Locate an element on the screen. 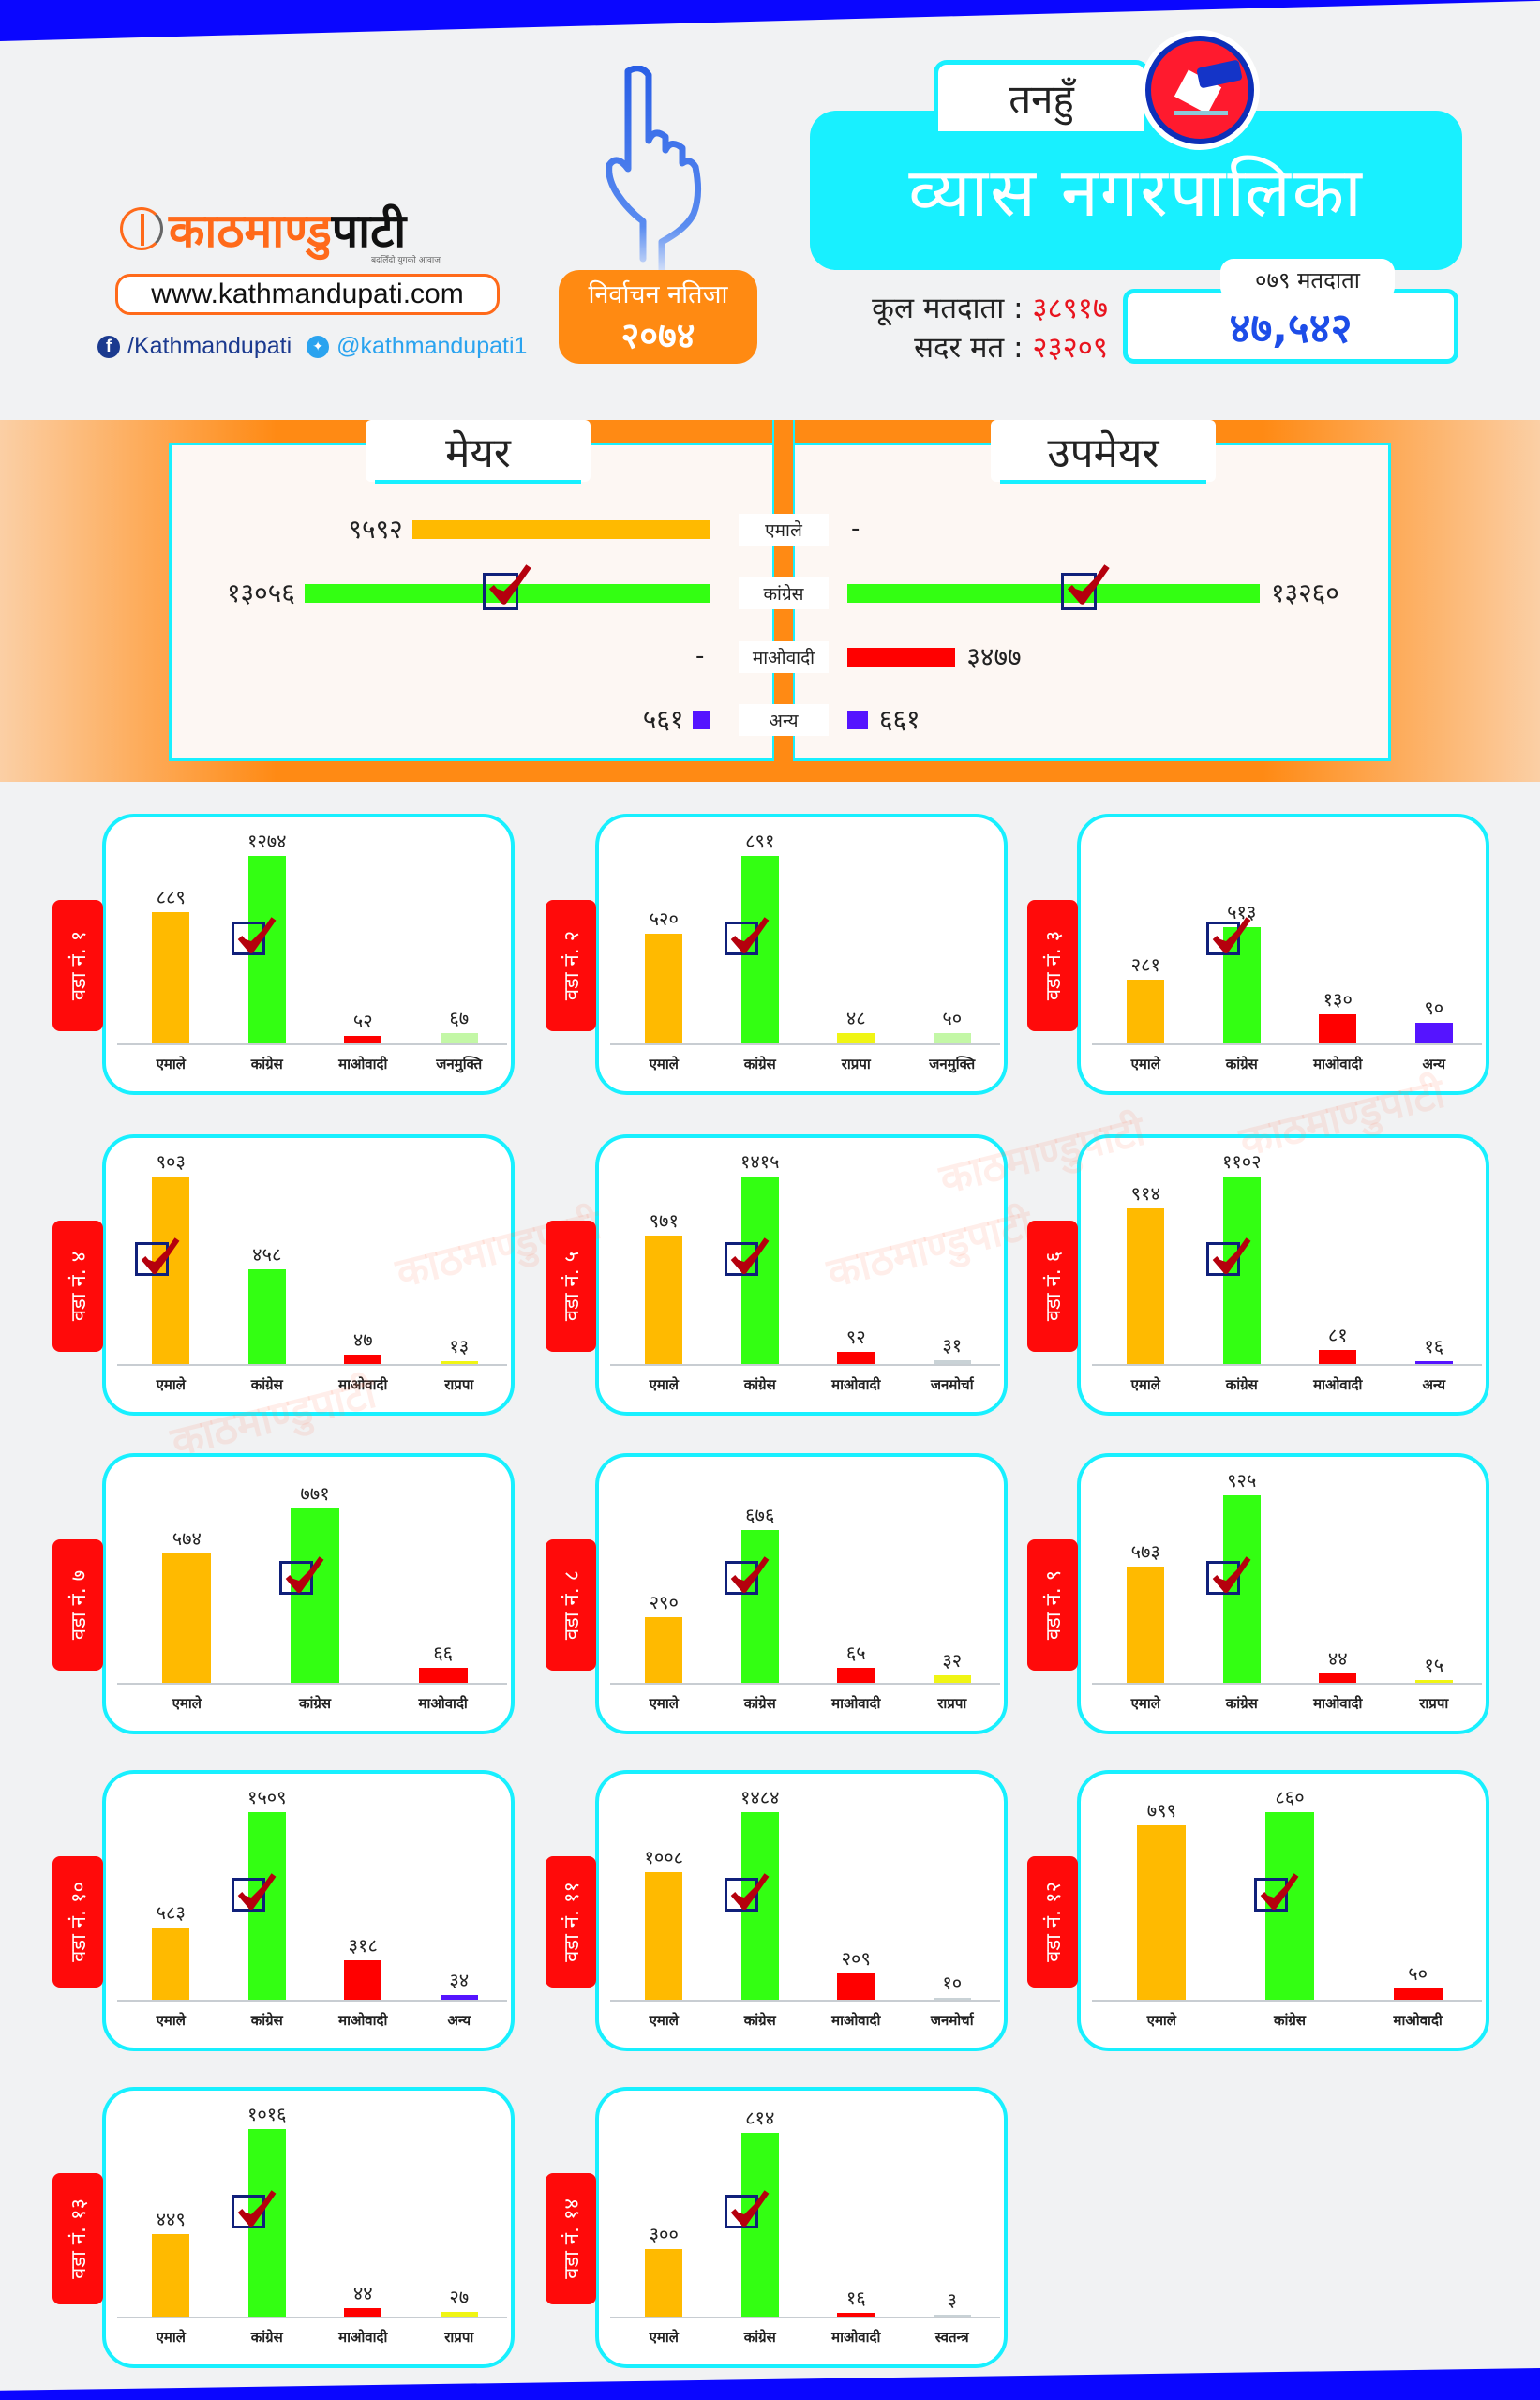 The image size is (1540, 2400). category-label: राप्रपा is located at coordinates (459, 1384).